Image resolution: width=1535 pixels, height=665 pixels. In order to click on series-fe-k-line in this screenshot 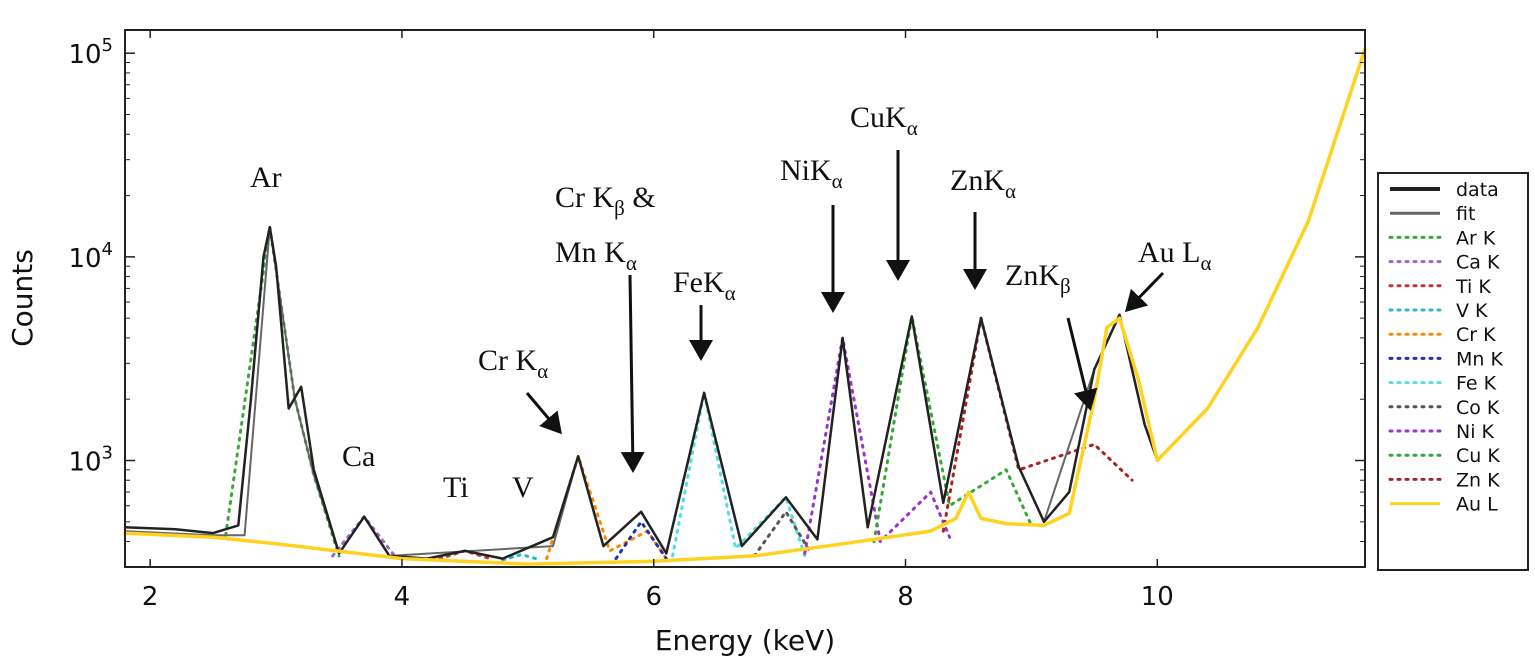, I will do `click(739, 474)`.